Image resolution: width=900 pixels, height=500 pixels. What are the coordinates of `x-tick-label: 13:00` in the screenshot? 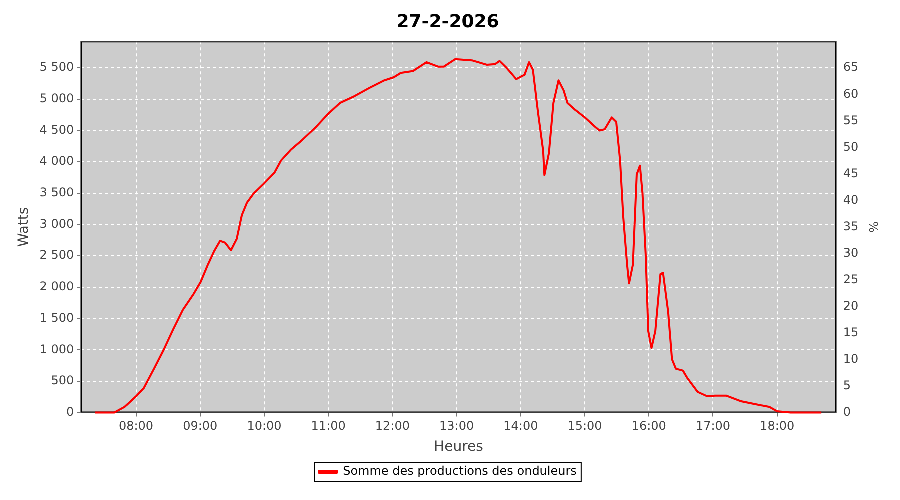 It's located at (457, 426).